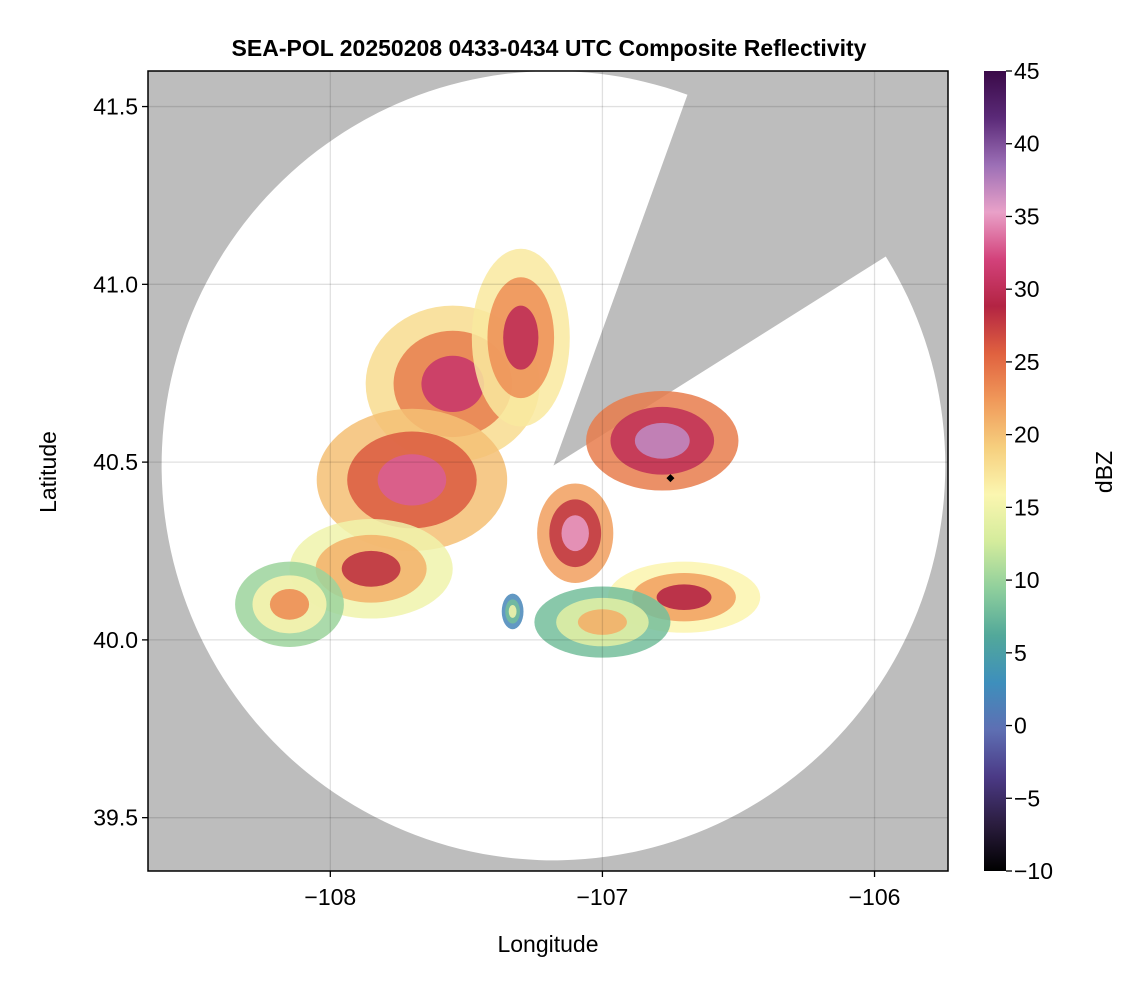 This screenshot has width=1146, height=995. I want to click on x-axis-label: Longitude, so click(547, 944).